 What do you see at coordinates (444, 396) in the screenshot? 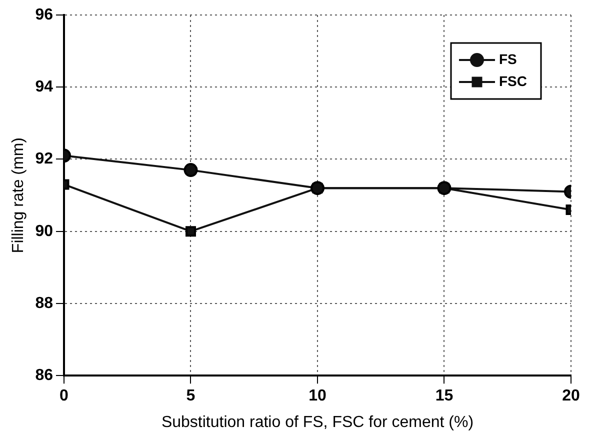
I see `x-tick-label: 15` at bounding box center [444, 396].